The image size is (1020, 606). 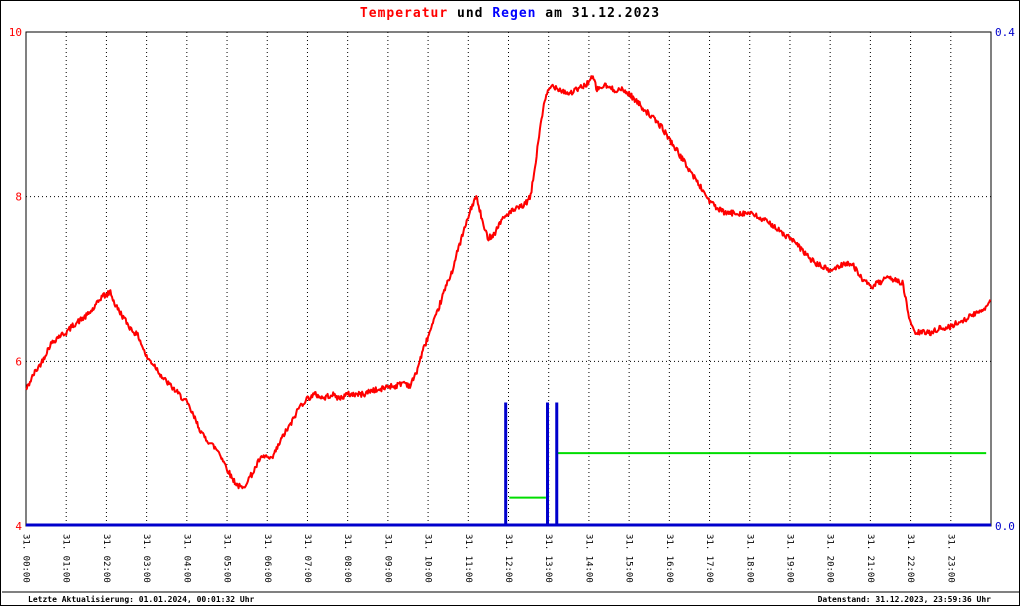 What do you see at coordinates (1005, 32) in the screenshot?
I see `right-axis-tick-label: 0.4` at bounding box center [1005, 32].